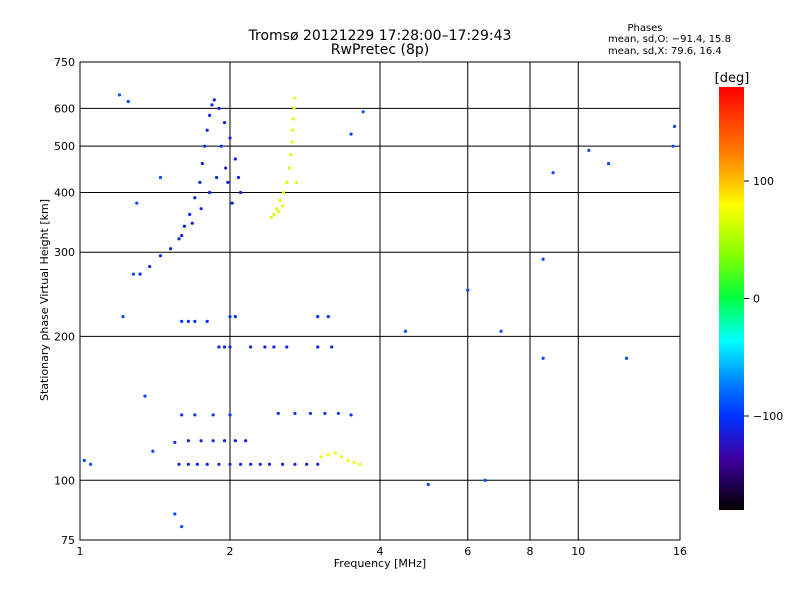  What do you see at coordinates (644, 28) in the screenshot?
I see `phases-heading: Phases` at bounding box center [644, 28].